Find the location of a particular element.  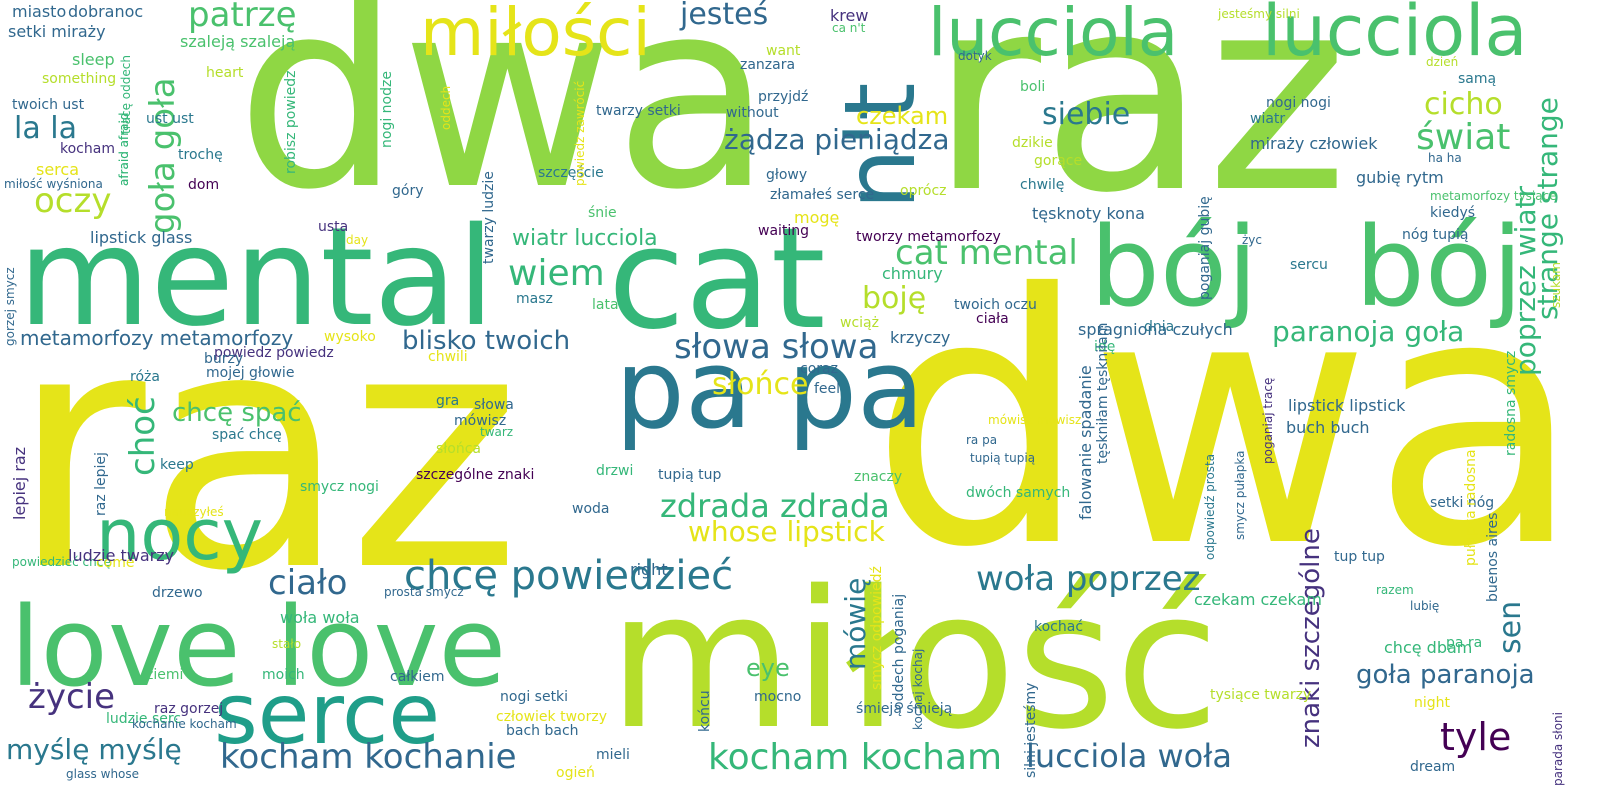

word-sercu: twoich oczu is located at coordinates (995, 305).